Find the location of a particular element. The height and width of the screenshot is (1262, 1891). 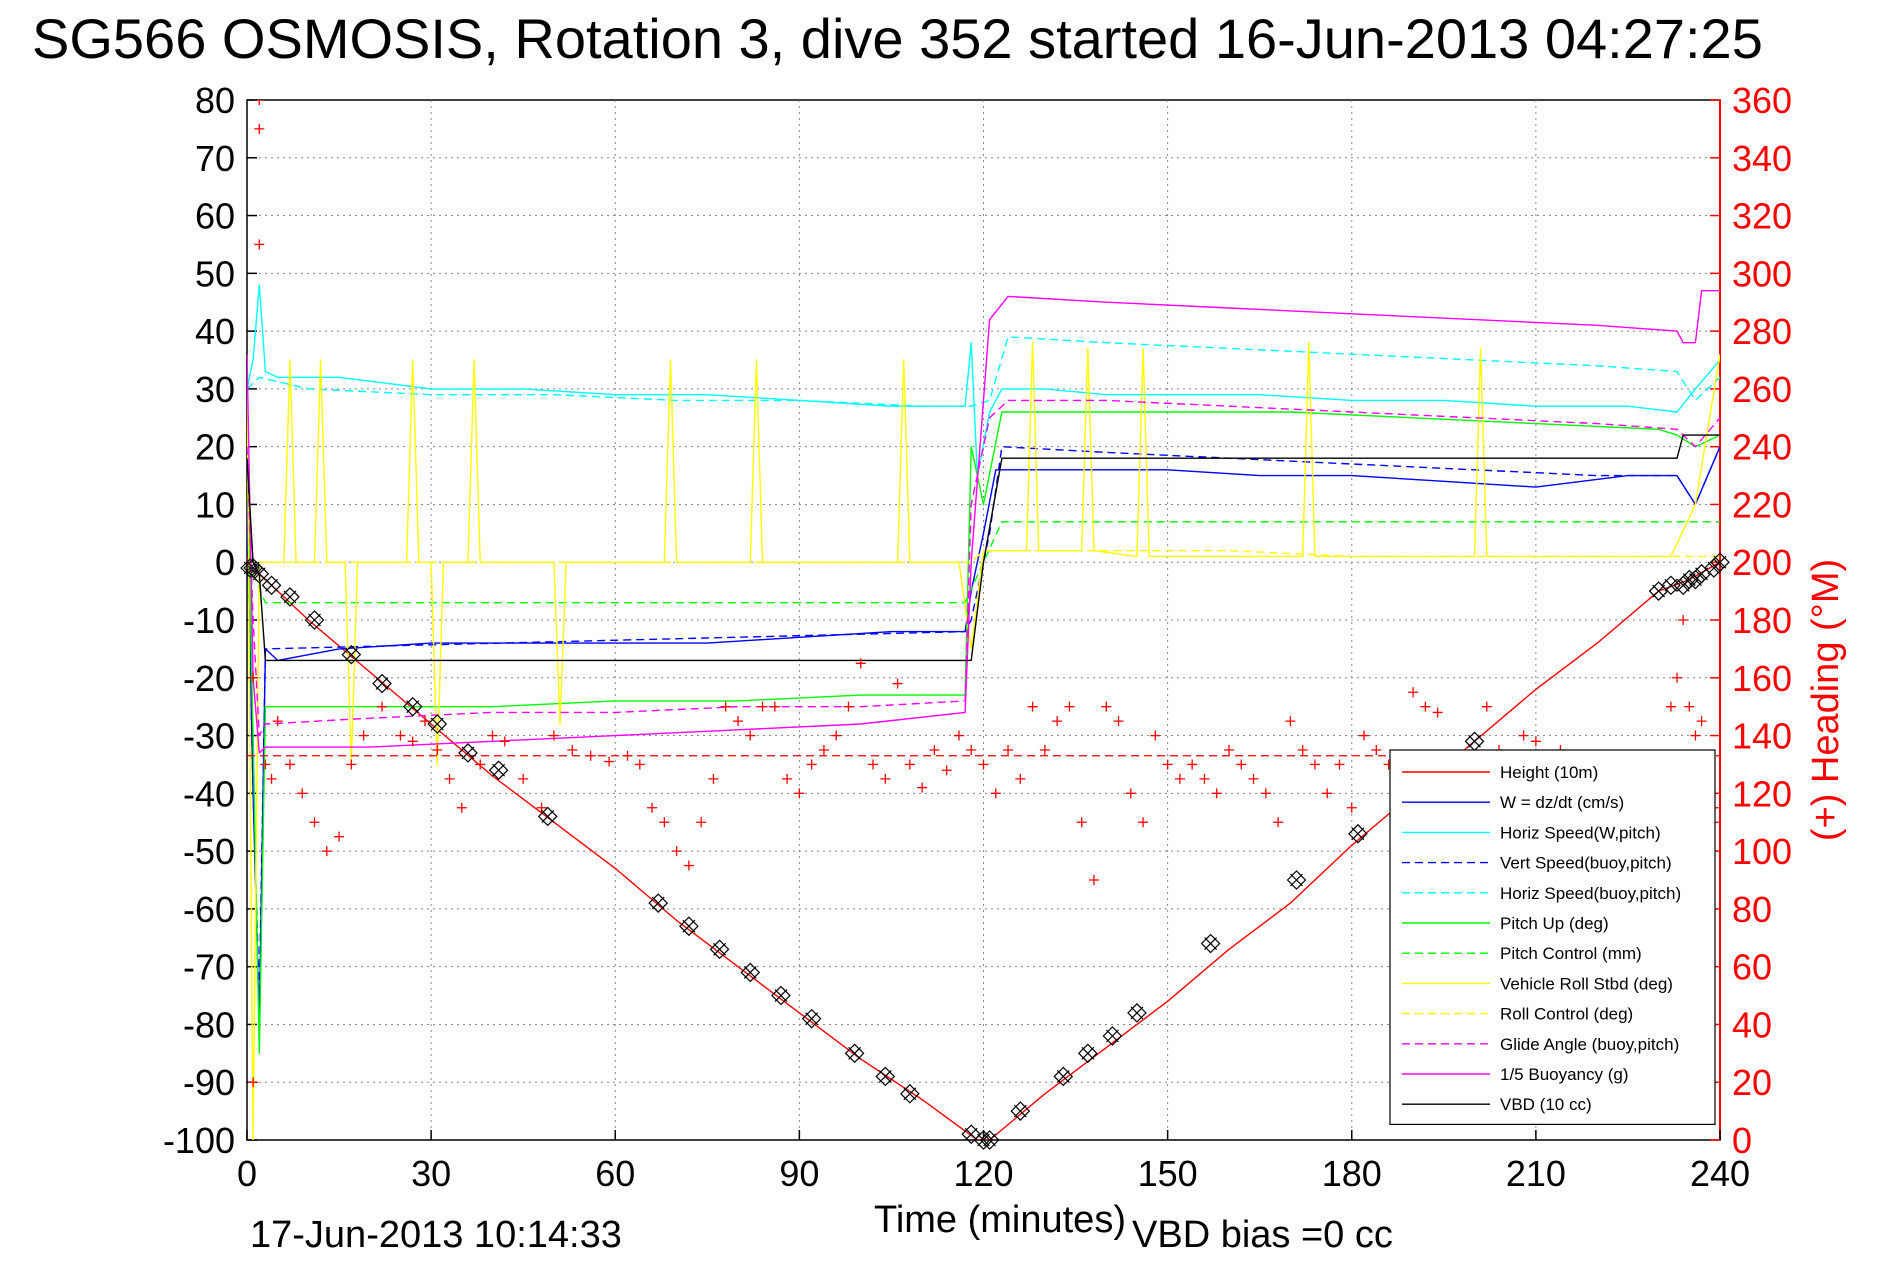

legend-entry: VBD (10 cc) is located at coordinates (1546, 1104).